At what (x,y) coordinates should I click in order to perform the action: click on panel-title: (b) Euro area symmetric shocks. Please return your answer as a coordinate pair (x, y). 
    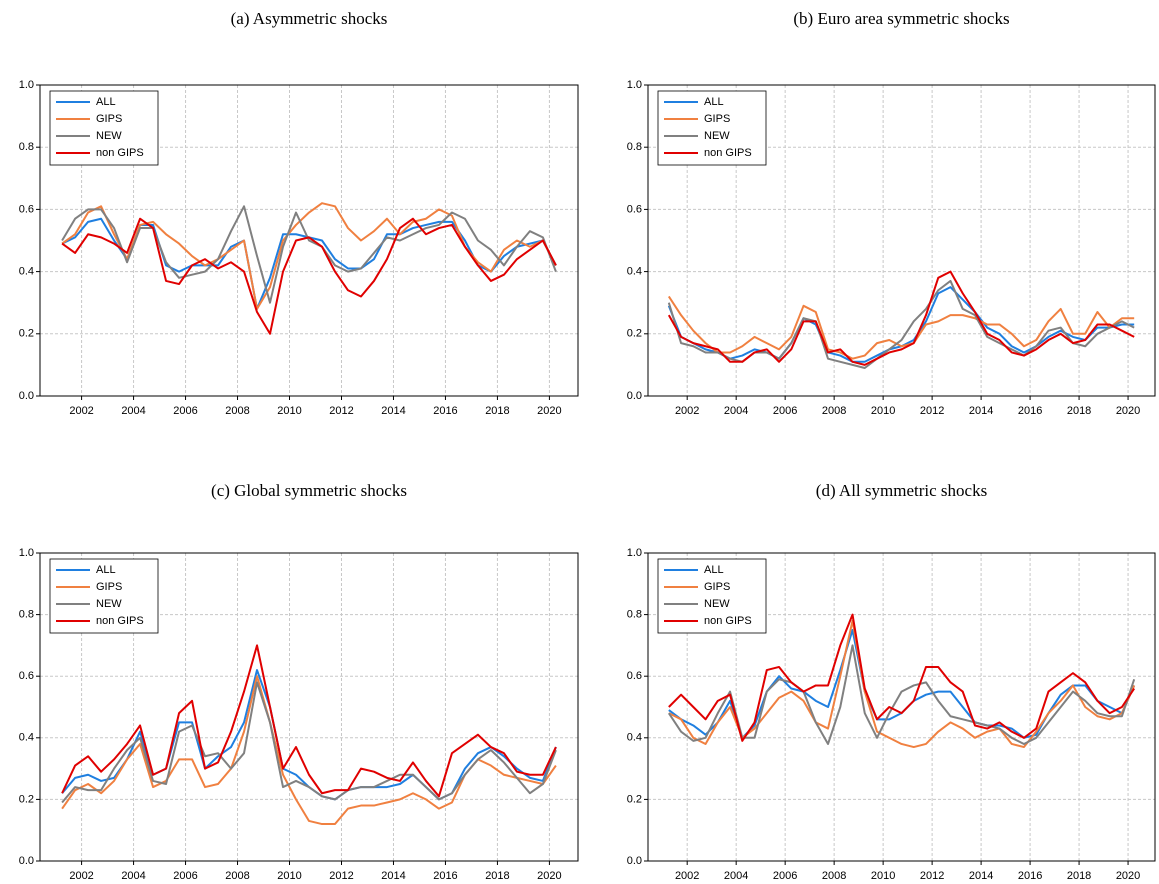
    Looking at the image, I should click on (901, 18).